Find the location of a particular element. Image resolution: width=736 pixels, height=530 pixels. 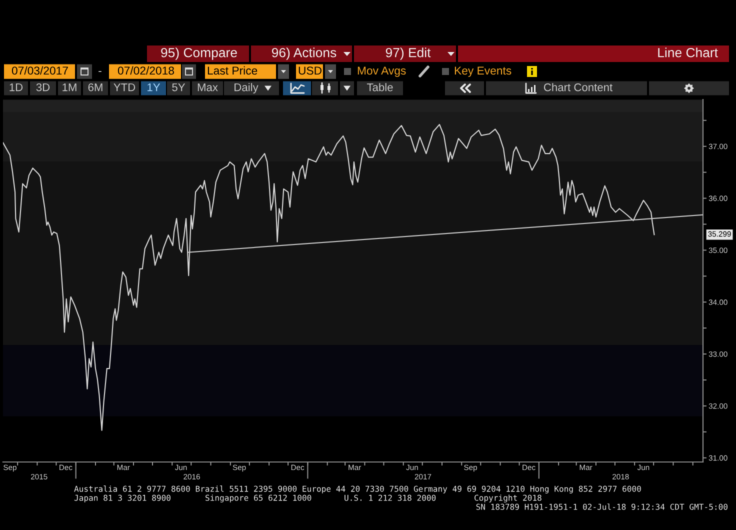

text: 97) Edit is located at coordinates (408, 54).